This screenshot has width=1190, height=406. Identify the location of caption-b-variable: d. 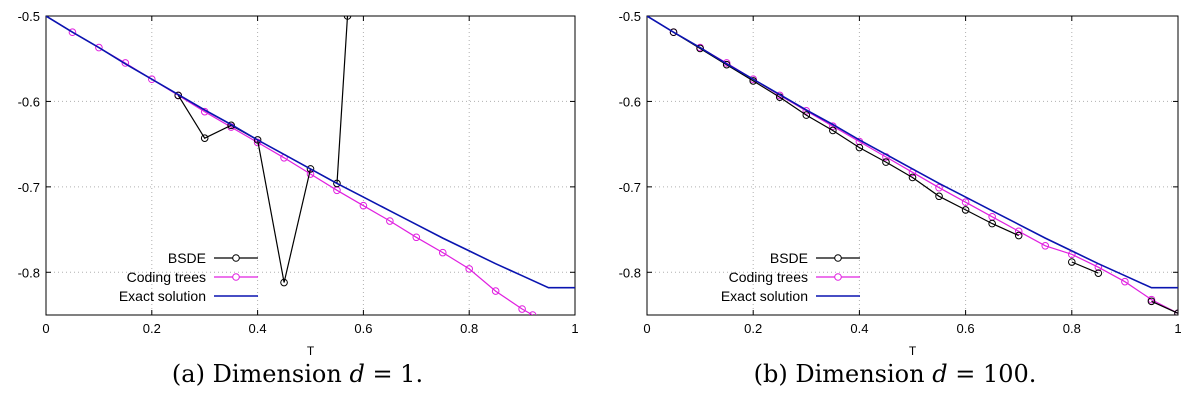
(940, 374).